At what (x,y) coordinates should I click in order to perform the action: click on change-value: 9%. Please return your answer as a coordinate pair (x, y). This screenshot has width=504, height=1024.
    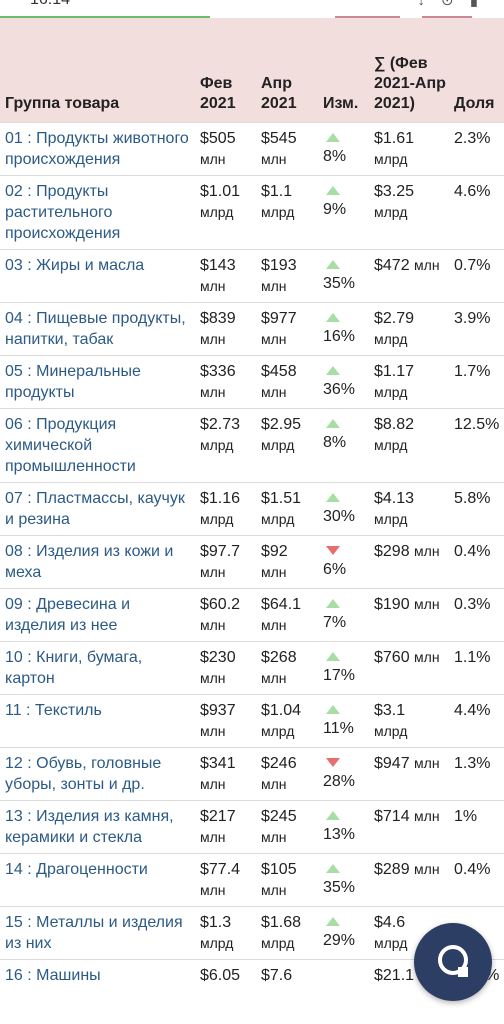
    Looking at the image, I should click on (335, 209).